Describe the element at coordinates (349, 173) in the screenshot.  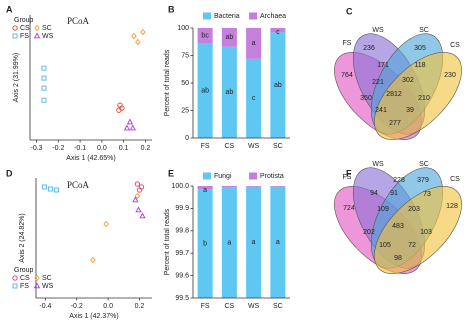
I see `panel-letter: F` at that location.